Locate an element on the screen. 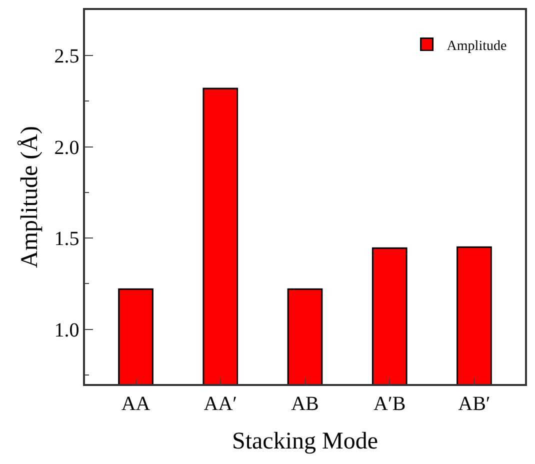 Image resolution: width=535 pixels, height=464 pixels. x-tick-label: AB is located at coordinates (305, 403).